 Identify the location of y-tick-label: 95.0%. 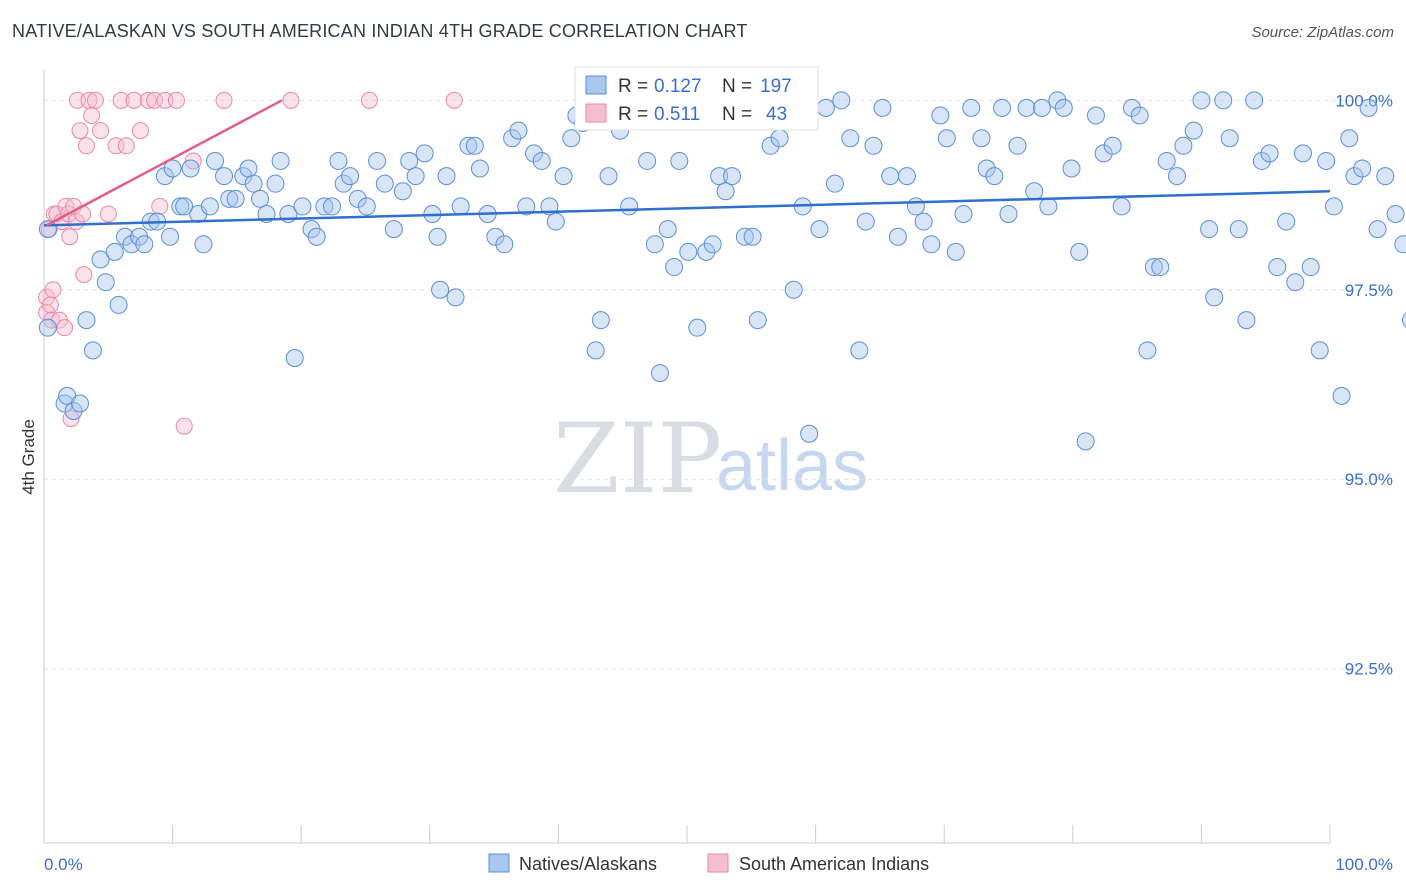
(1369, 479).